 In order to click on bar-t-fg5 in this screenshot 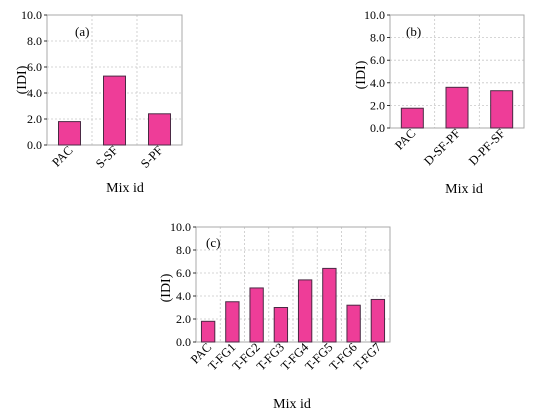, I will do `click(329, 305)`.